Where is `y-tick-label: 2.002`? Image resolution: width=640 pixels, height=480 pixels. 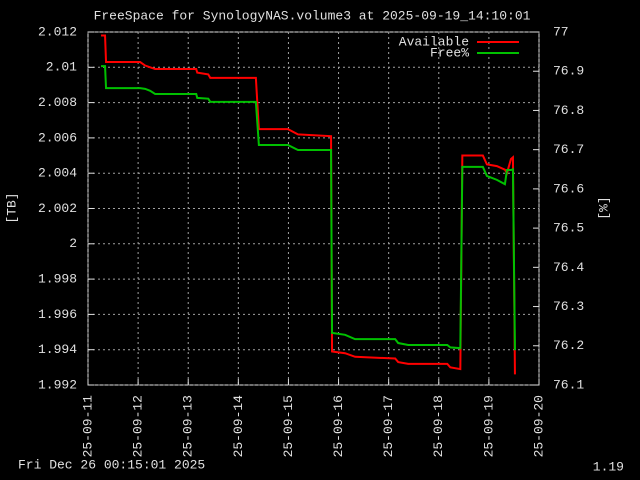 y-tick-label: 2.002 is located at coordinates (57, 208).